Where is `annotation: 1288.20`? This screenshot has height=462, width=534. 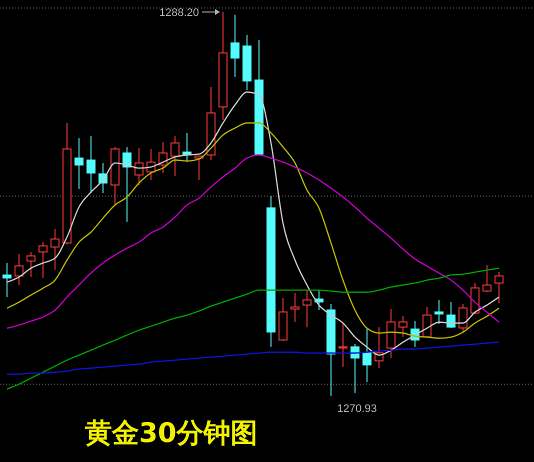
annotation: 1288.20 is located at coordinates (179, 13).